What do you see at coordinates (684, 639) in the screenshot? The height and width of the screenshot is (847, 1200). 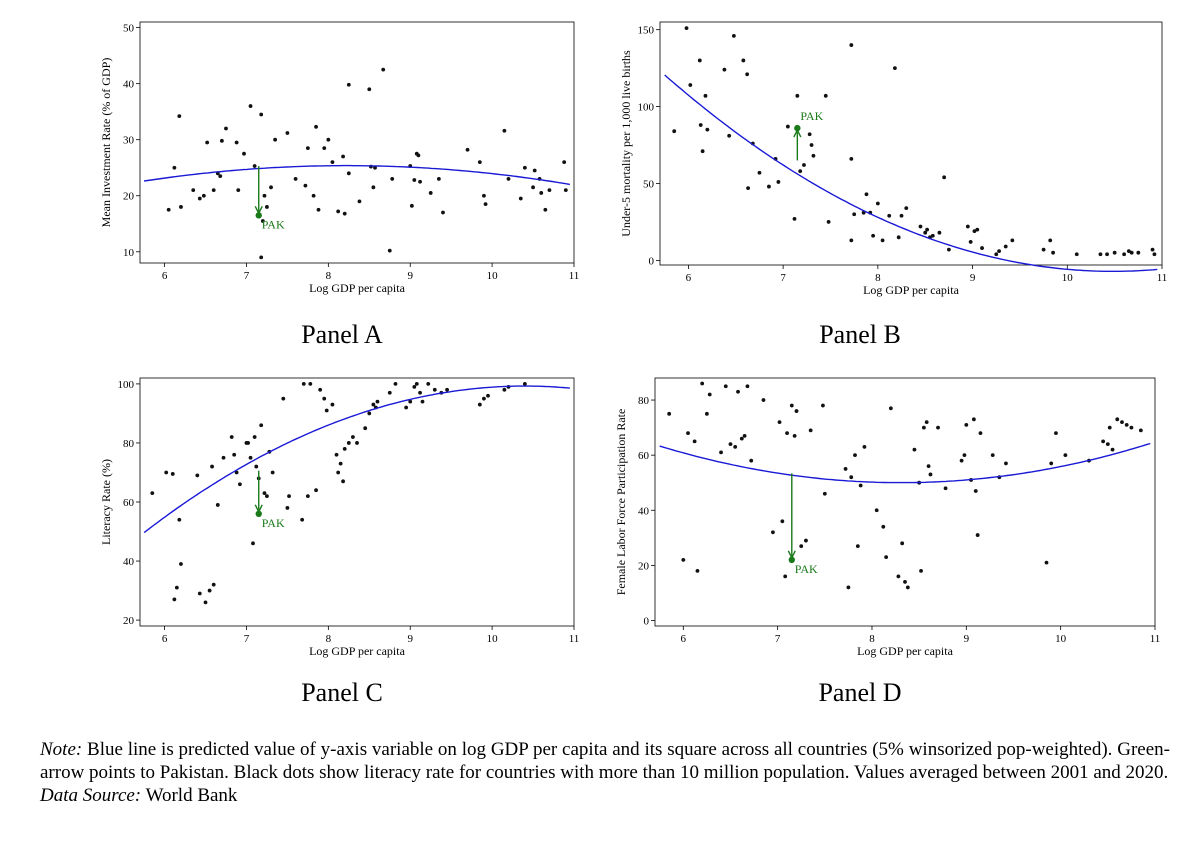 I see `x-tick-label: 6` at bounding box center [684, 639].